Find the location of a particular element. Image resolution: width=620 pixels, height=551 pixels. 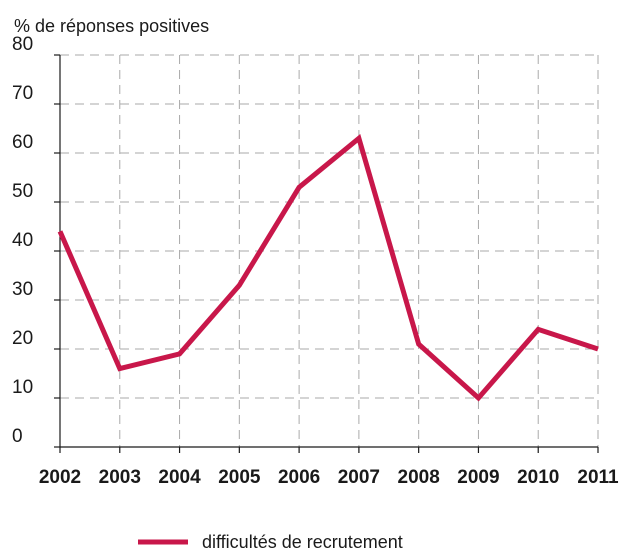

y-tick-label: 10 is located at coordinates (22, 387).